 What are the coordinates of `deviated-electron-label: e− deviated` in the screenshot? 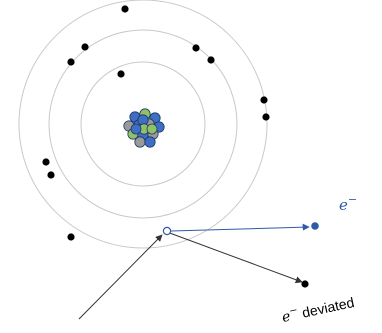 It's located at (318, 309).